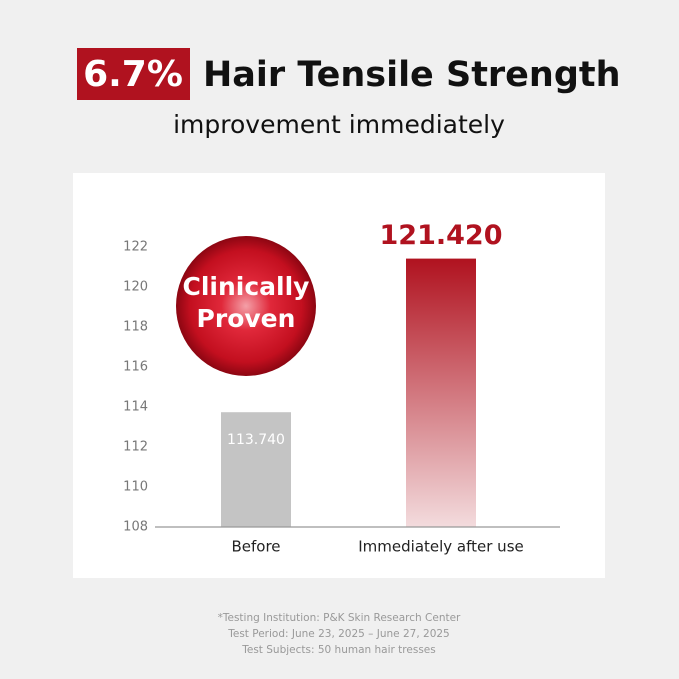 This screenshot has height=679, width=679. What do you see at coordinates (338, 650) in the screenshot?
I see `footnote: Test Subjects: 50 human hair tresses` at bounding box center [338, 650].